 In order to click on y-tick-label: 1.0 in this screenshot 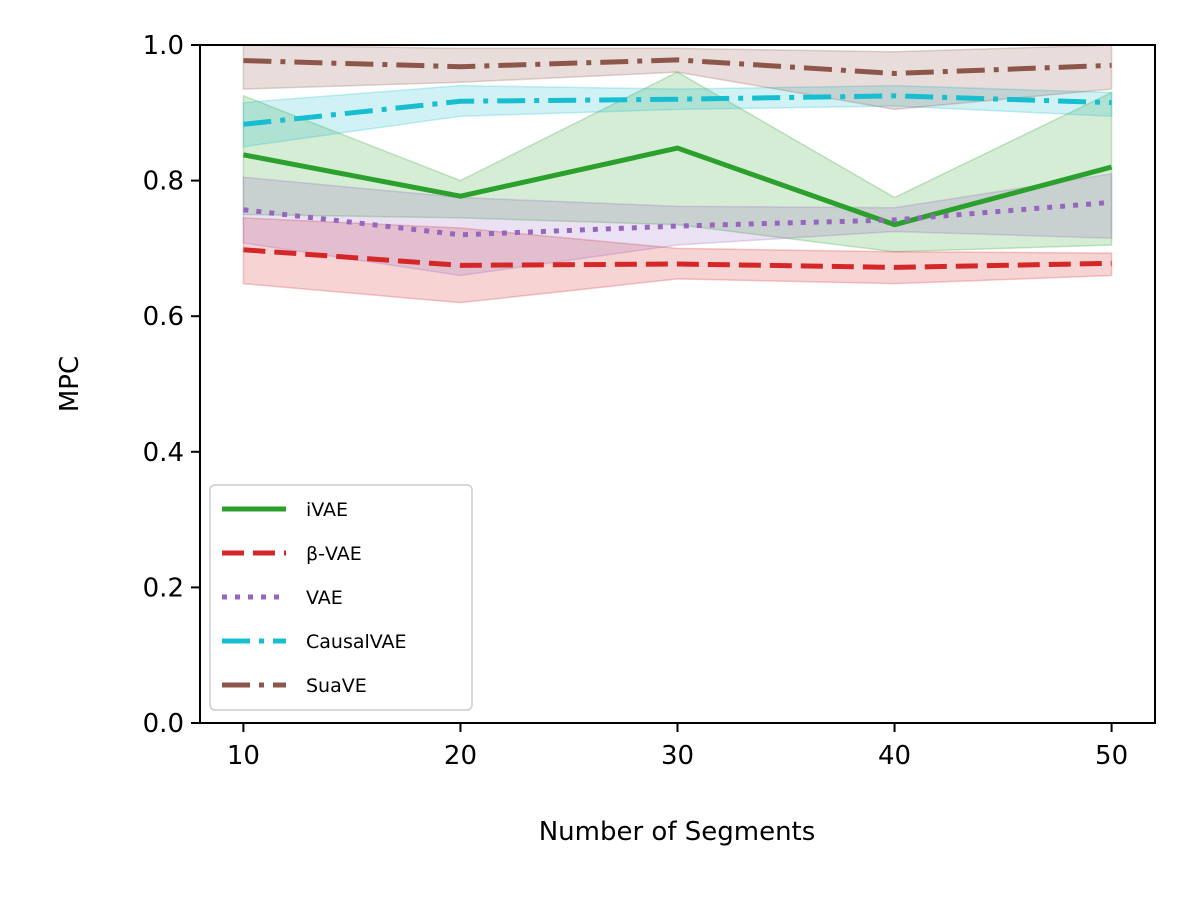, I will do `click(163, 46)`.